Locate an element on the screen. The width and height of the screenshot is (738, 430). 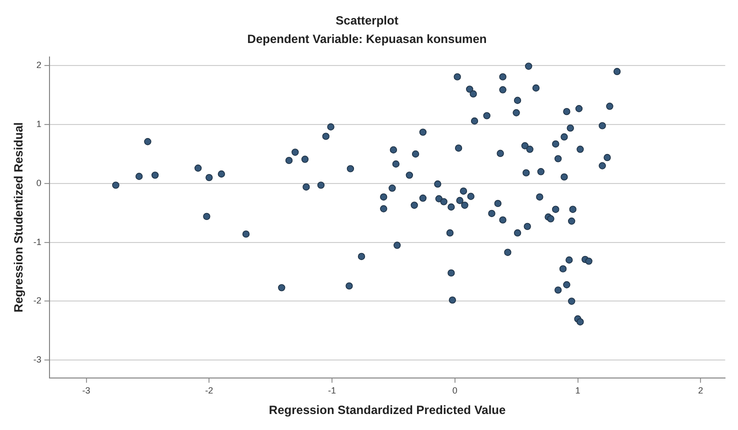
y-tick-label: -2 is located at coordinates (37, 301).